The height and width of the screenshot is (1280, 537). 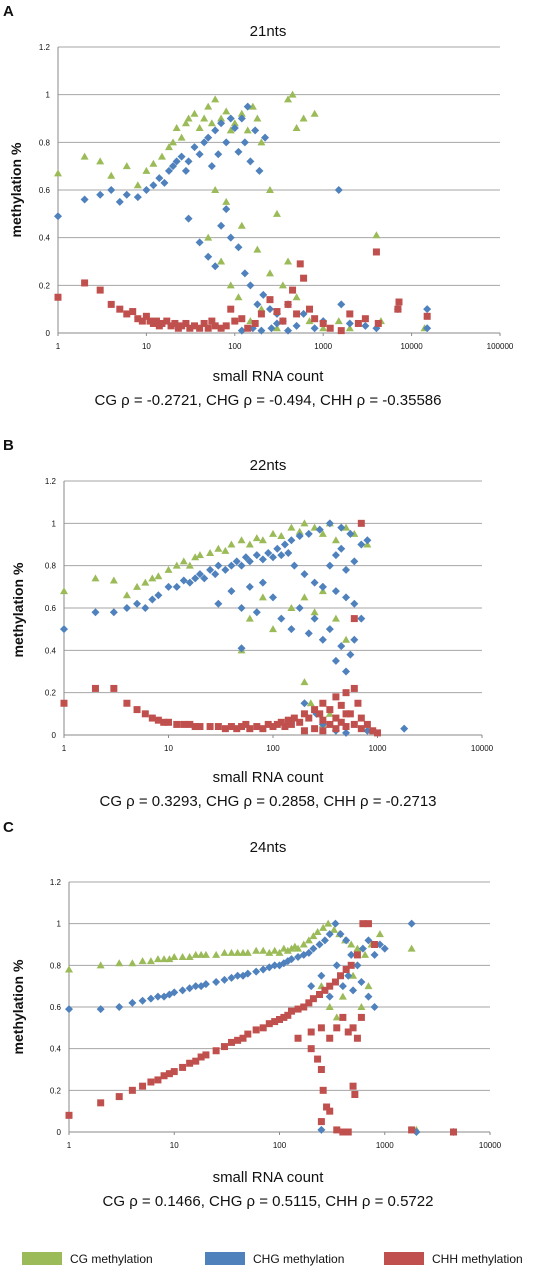 What do you see at coordinates (235, 346) in the screenshot?
I see `x-tick-label: 100` at bounding box center [235, 346].